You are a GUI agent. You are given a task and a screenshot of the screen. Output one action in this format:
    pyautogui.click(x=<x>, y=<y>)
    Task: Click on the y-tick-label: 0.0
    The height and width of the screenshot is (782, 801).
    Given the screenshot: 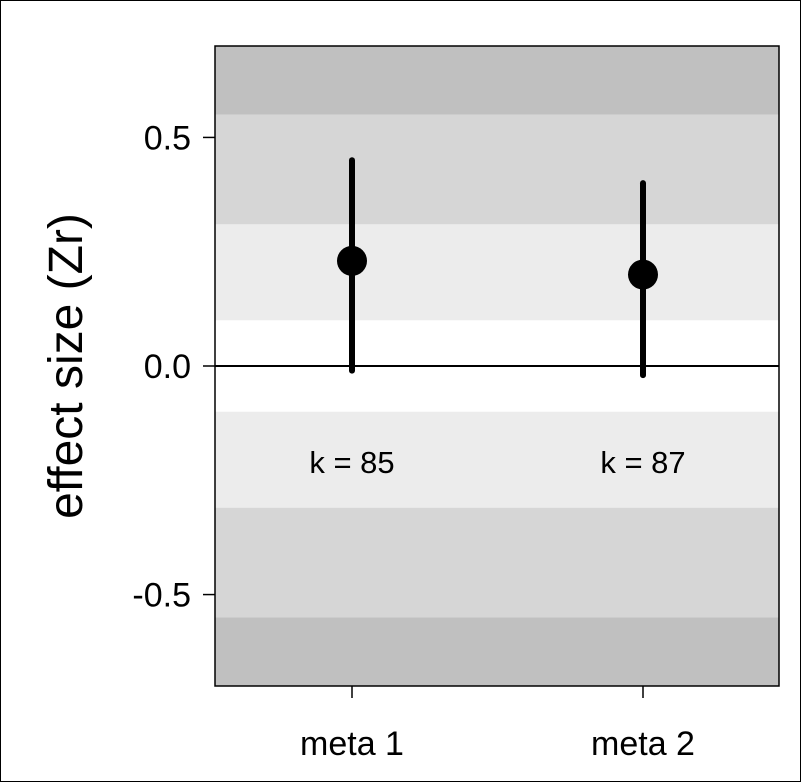 What is the action you would take?
    pyautogui.click(x=167, y=367)
    